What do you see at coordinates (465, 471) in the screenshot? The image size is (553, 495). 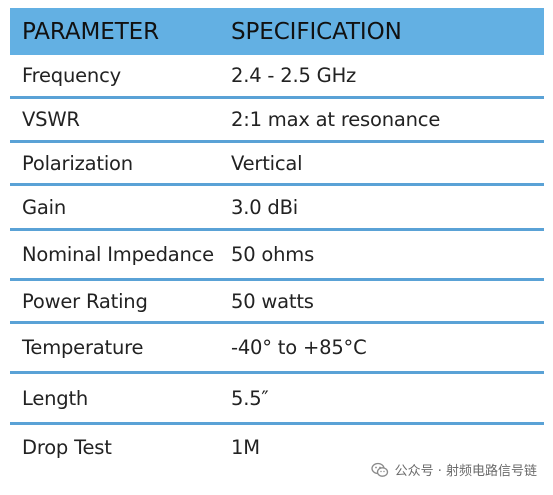 I see `watermark-text: 公众号 · 射频电路信号链` at bounding box center [465, 471].